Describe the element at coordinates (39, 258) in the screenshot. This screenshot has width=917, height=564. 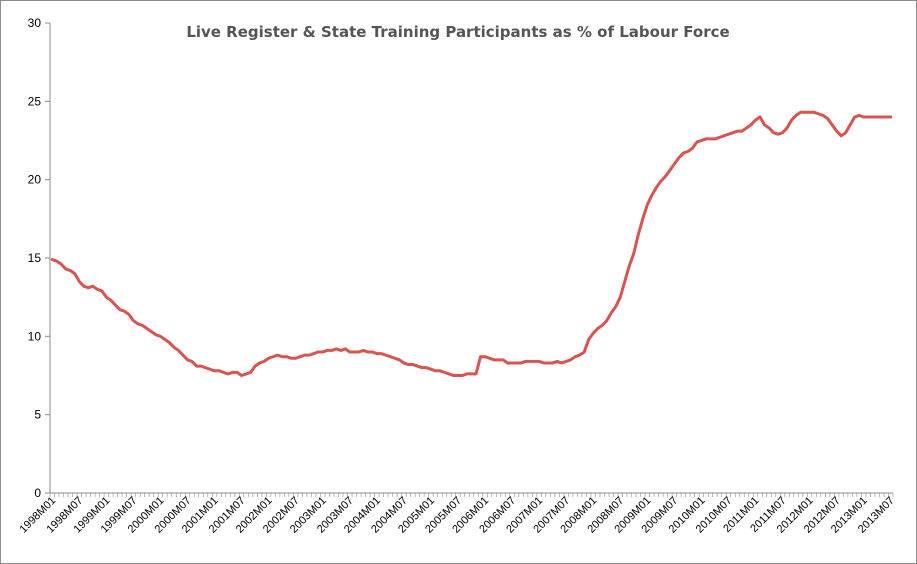
I see `y-axis: 0 5 10 15 20 25 30` at that location.